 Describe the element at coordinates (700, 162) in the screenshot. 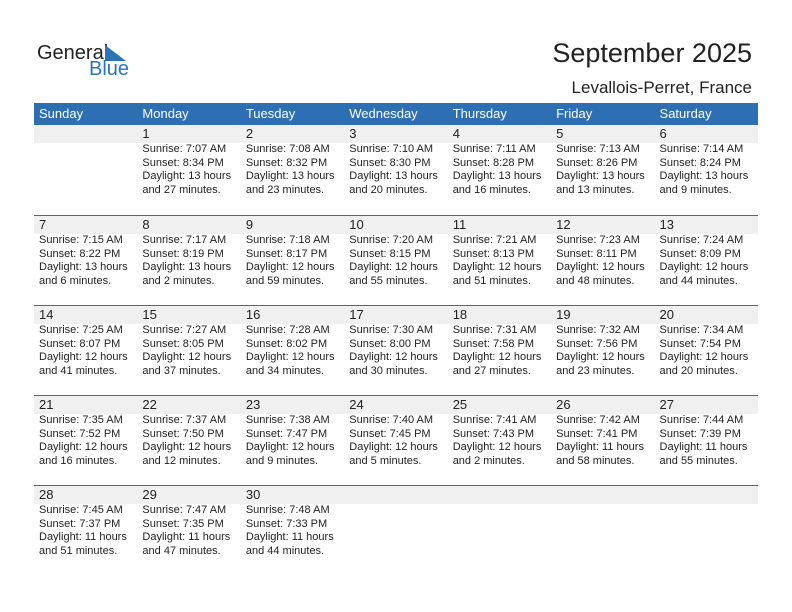

I see `sunset-text: Sunset: 8:24 PM` at that location.